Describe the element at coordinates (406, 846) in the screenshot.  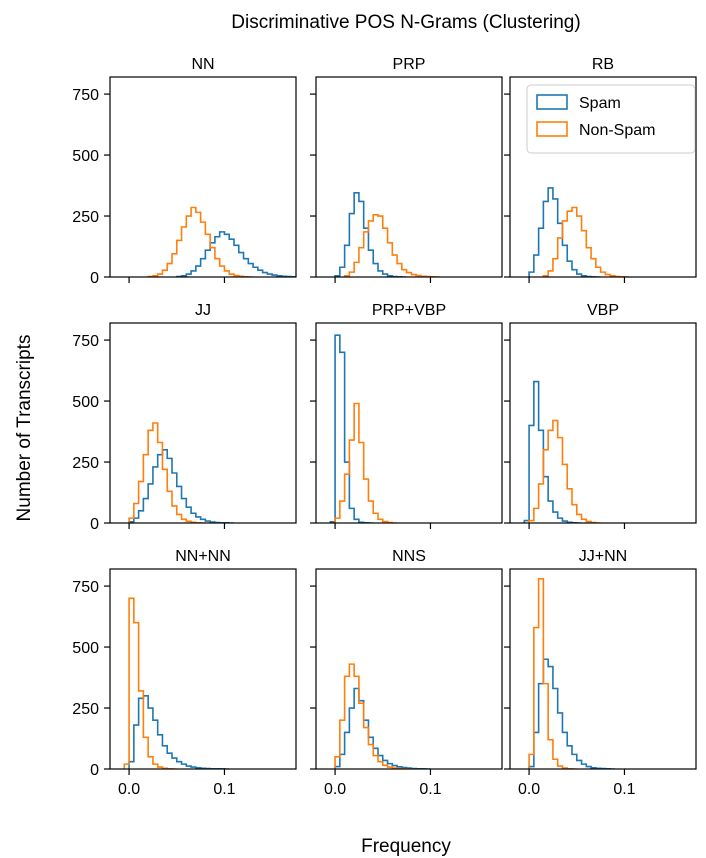
I see `x-axis-label: Frequency` at that location.